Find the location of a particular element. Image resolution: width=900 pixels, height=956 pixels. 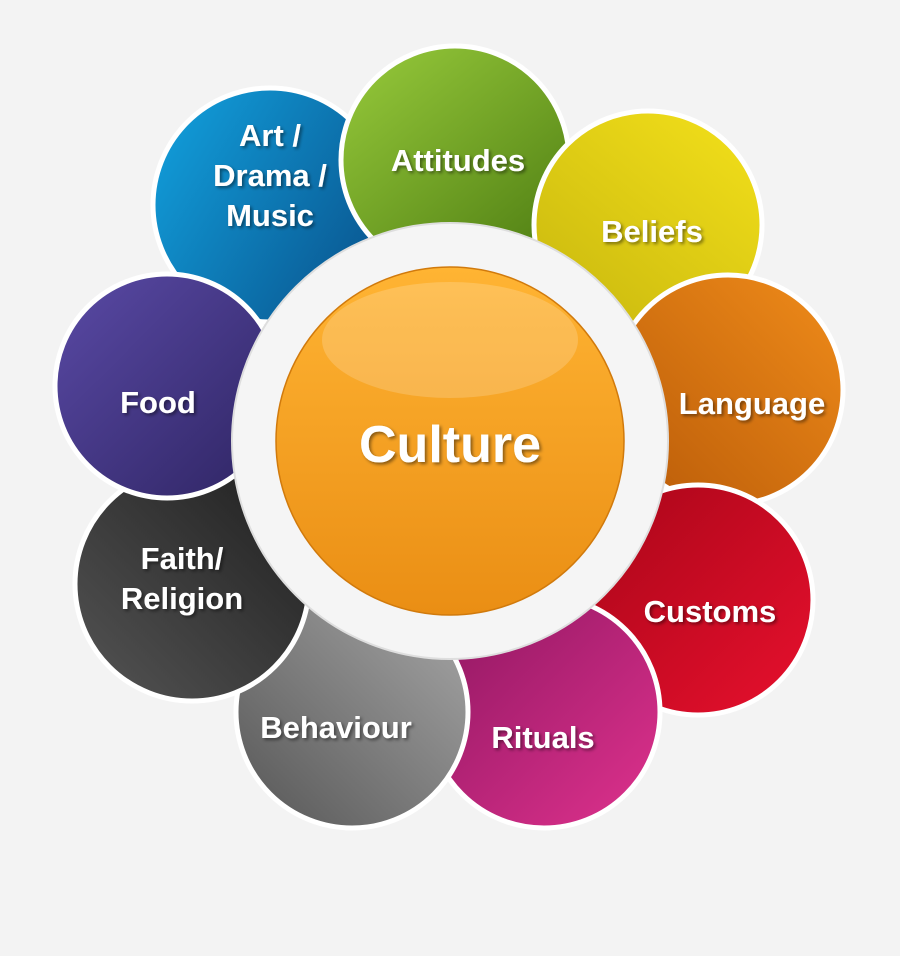

center-highlight is located at coordinates (450, 340).